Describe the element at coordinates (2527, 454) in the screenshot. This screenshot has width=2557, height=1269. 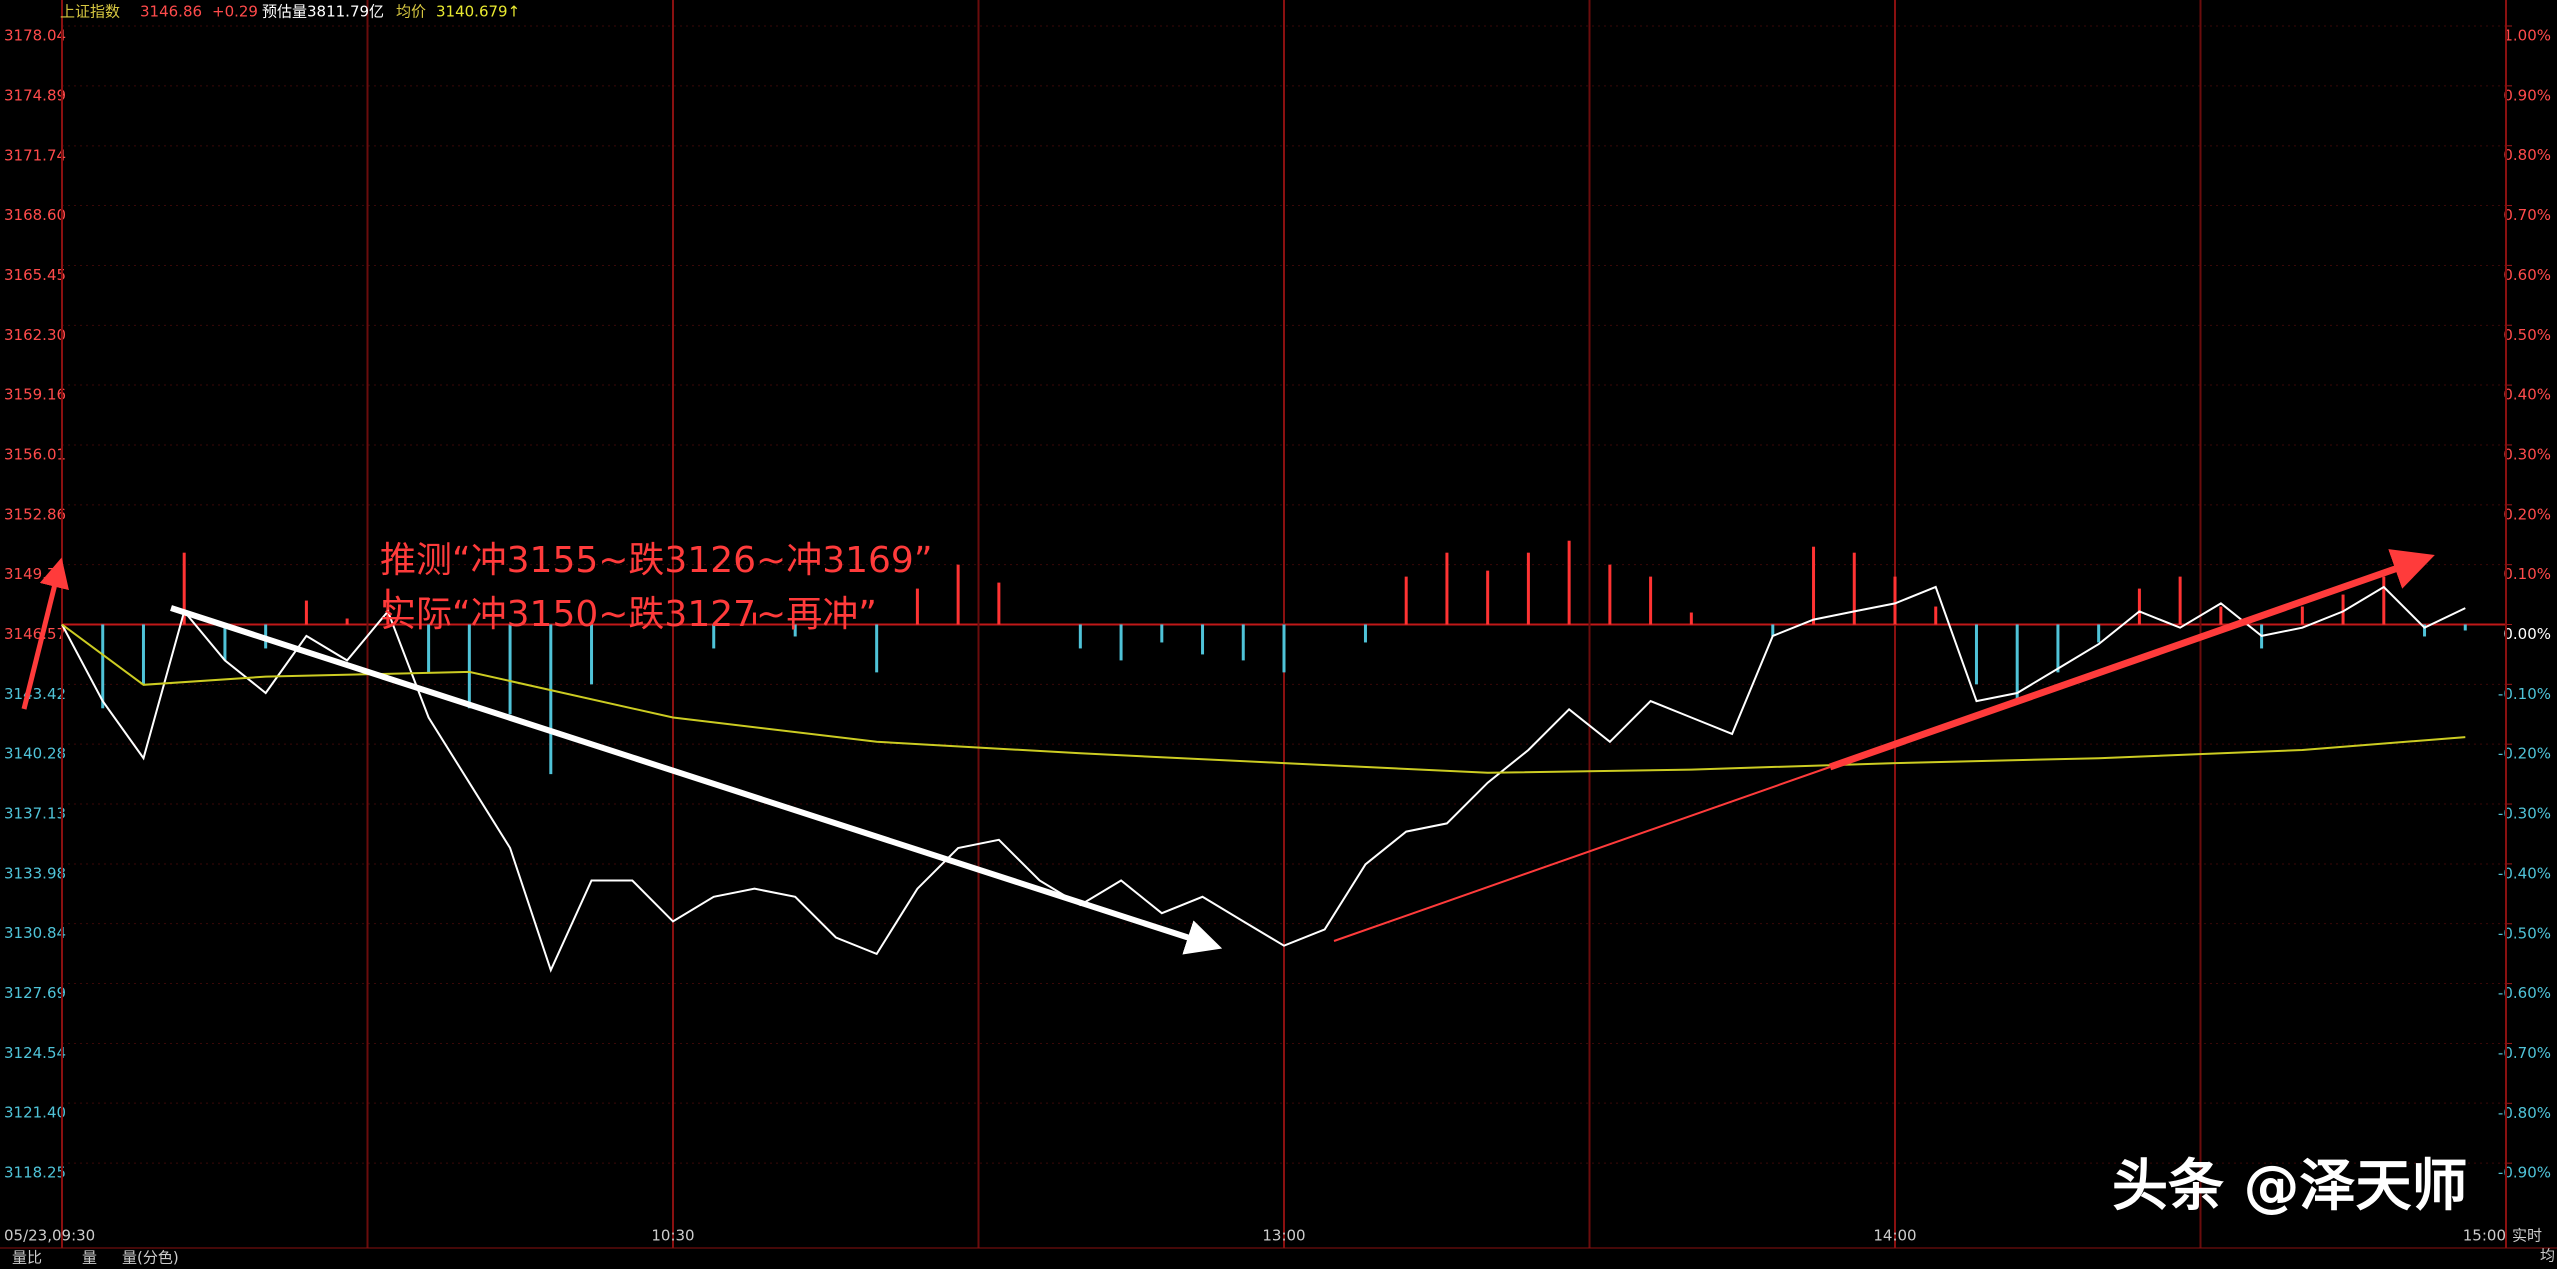
I see `y2-tick-label: 0.30%` at that location.